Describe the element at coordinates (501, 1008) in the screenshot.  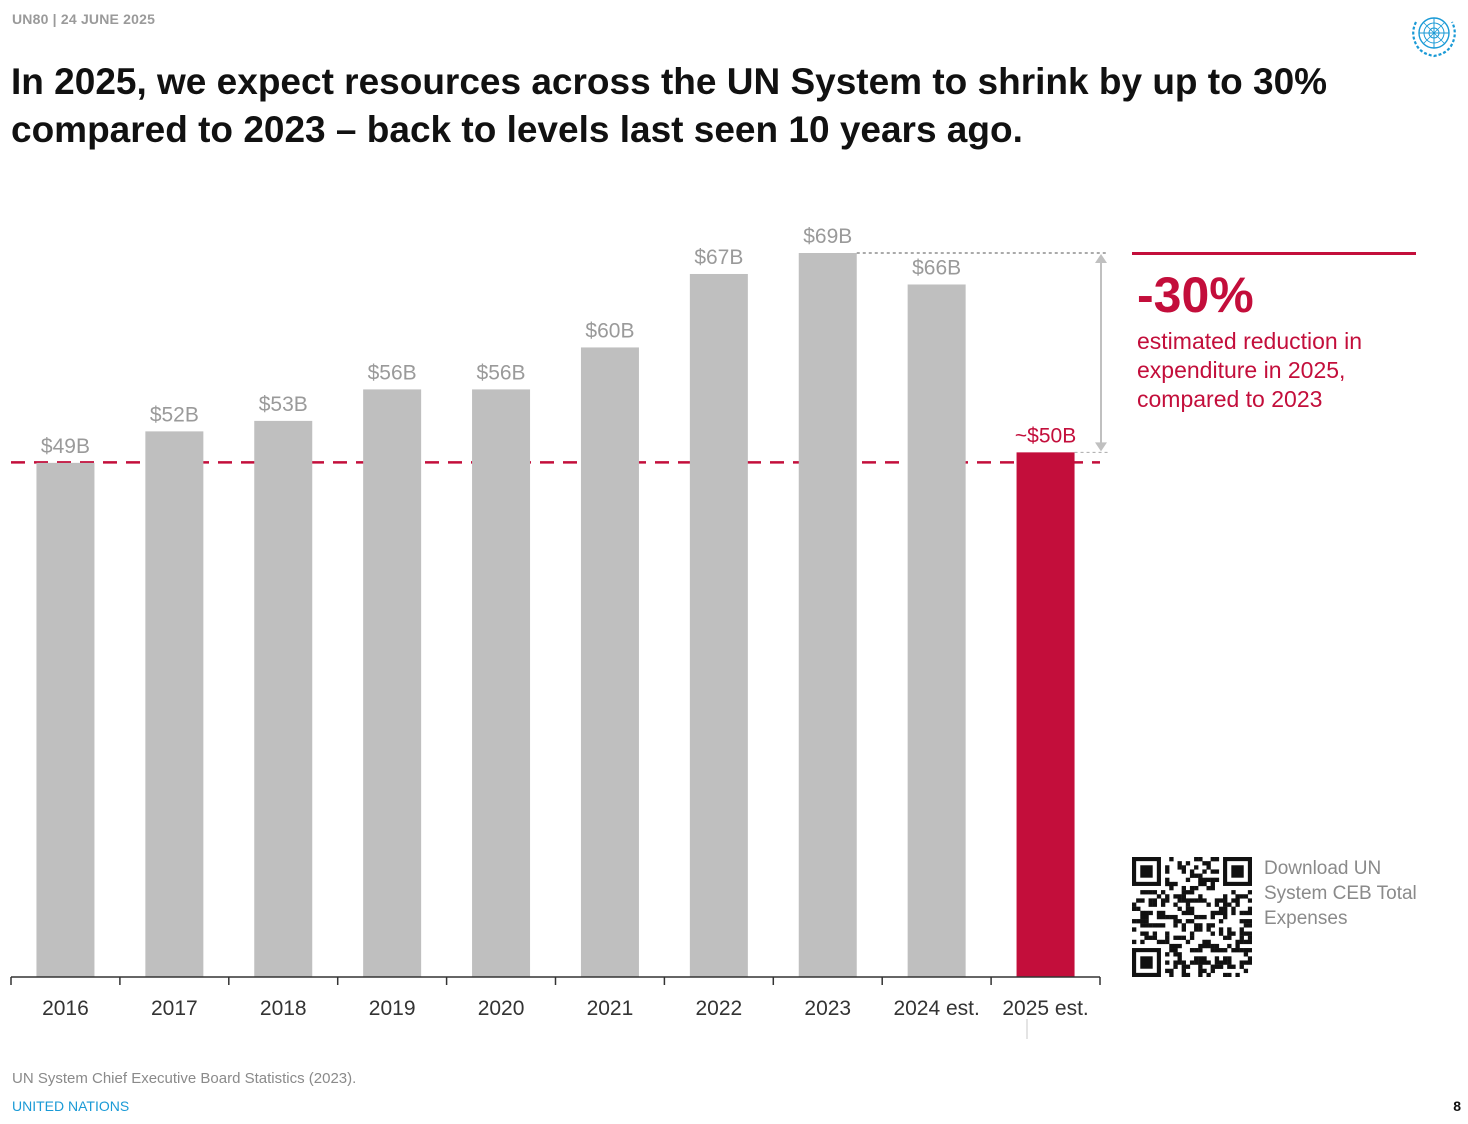
I see `tick-label: 2020` at that location.